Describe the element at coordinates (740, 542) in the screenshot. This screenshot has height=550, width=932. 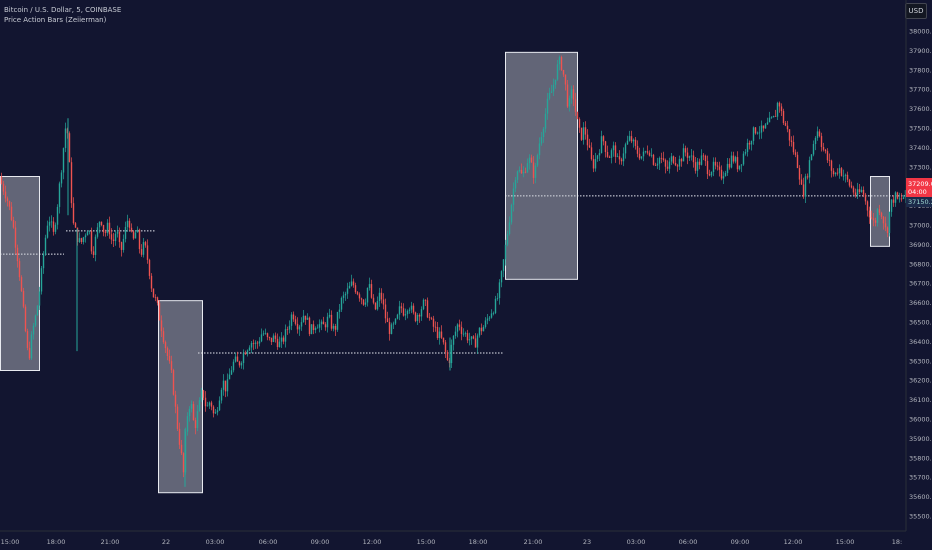
I see `x-tick-label: 09:00` at that location.